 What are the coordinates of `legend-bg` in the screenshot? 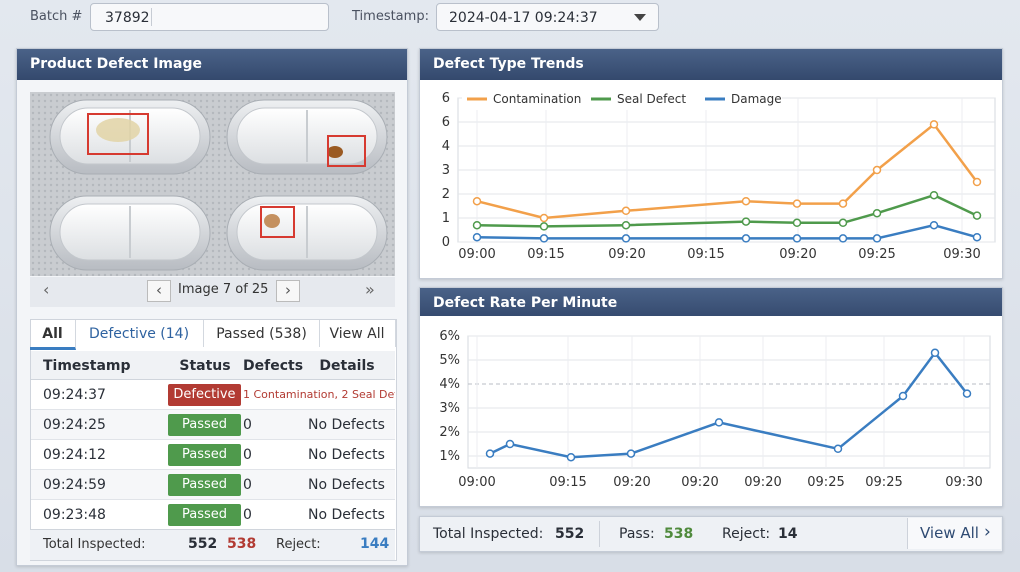 It's located at (622, 99).